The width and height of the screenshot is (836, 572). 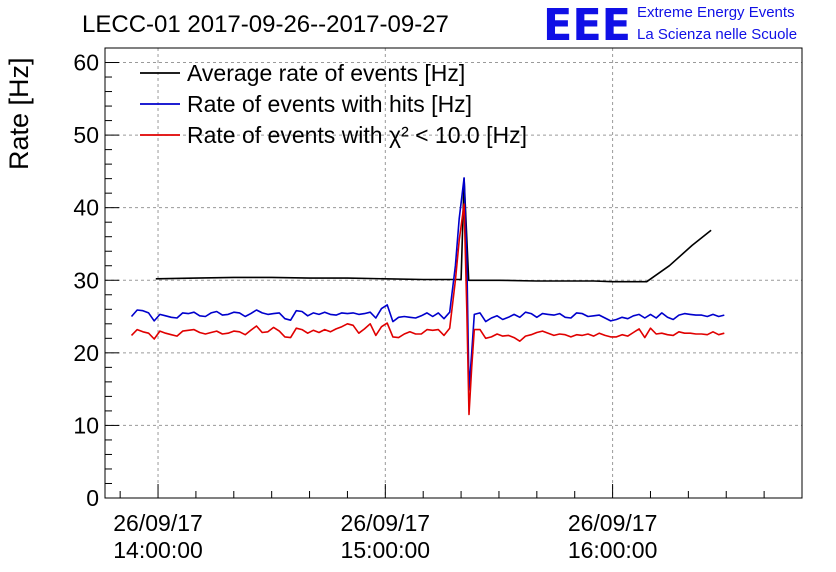 I want to click on chart-title: LECC-01 2017-09-26--2017-09-27, so click(x=265, y=24).